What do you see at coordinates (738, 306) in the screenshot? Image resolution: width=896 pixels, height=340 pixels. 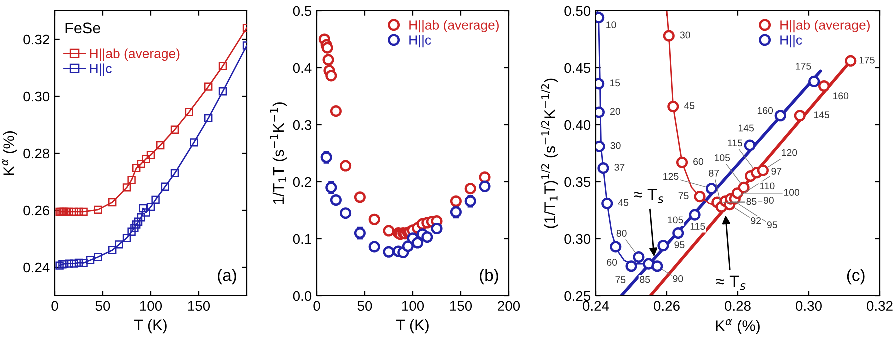 I see `x-tick-label: 0.28` at bounding box center [738, 306].